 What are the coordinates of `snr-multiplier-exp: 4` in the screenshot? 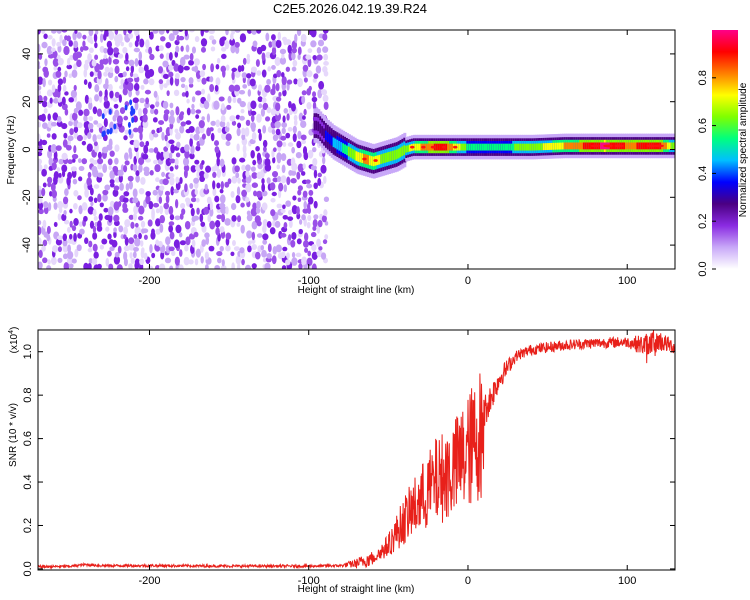 It's located at (11, 332).